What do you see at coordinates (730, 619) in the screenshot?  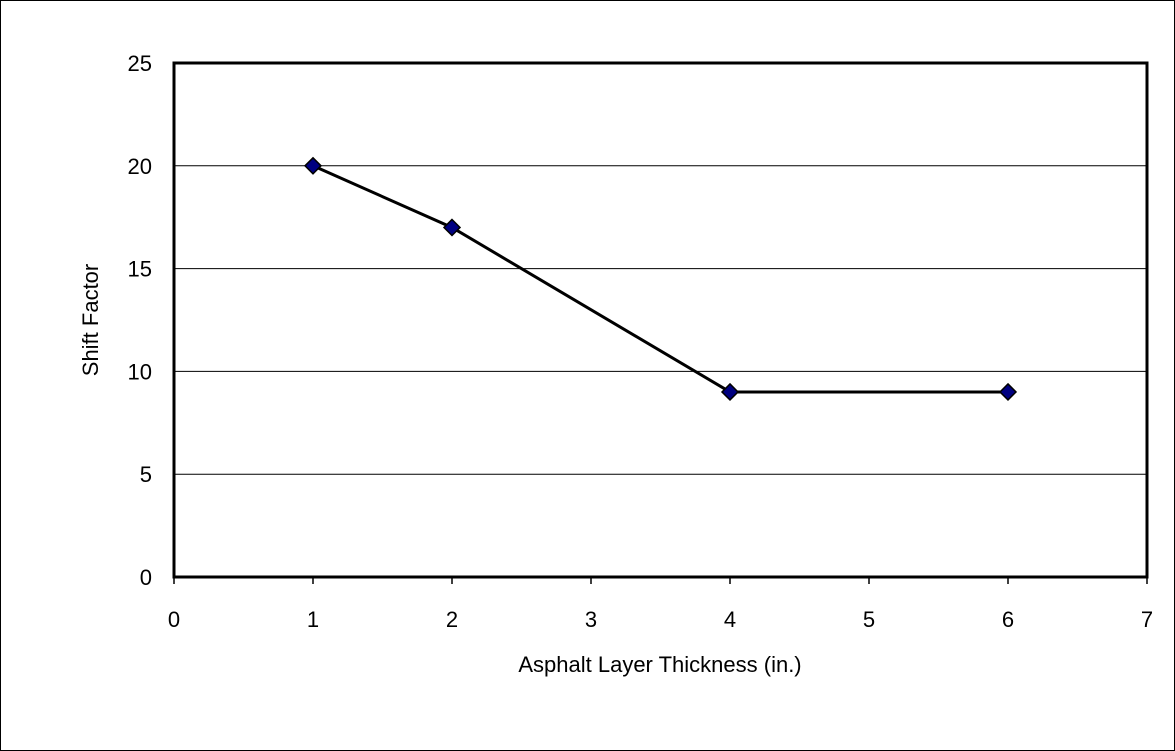 I see `x-tick-label: 4` at bounding box center [730, 619].